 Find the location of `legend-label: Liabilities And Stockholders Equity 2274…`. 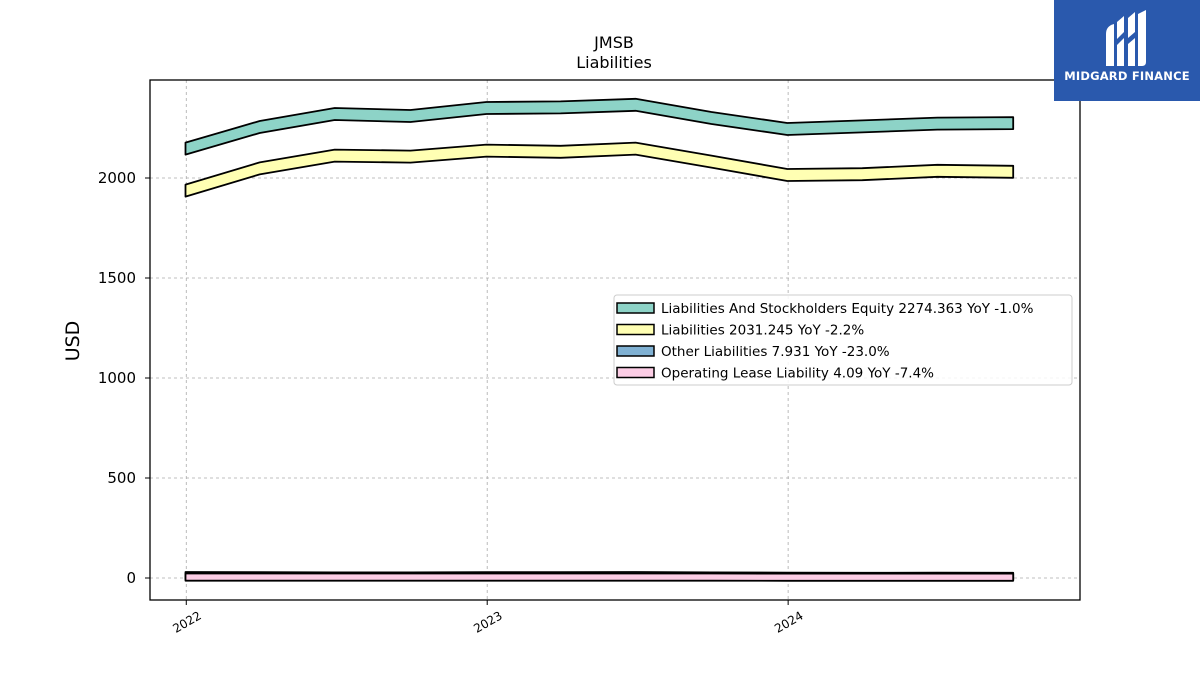

legend-label: Liabilities And Stockholders Equity 2274… is located at coordinates (847, 309).